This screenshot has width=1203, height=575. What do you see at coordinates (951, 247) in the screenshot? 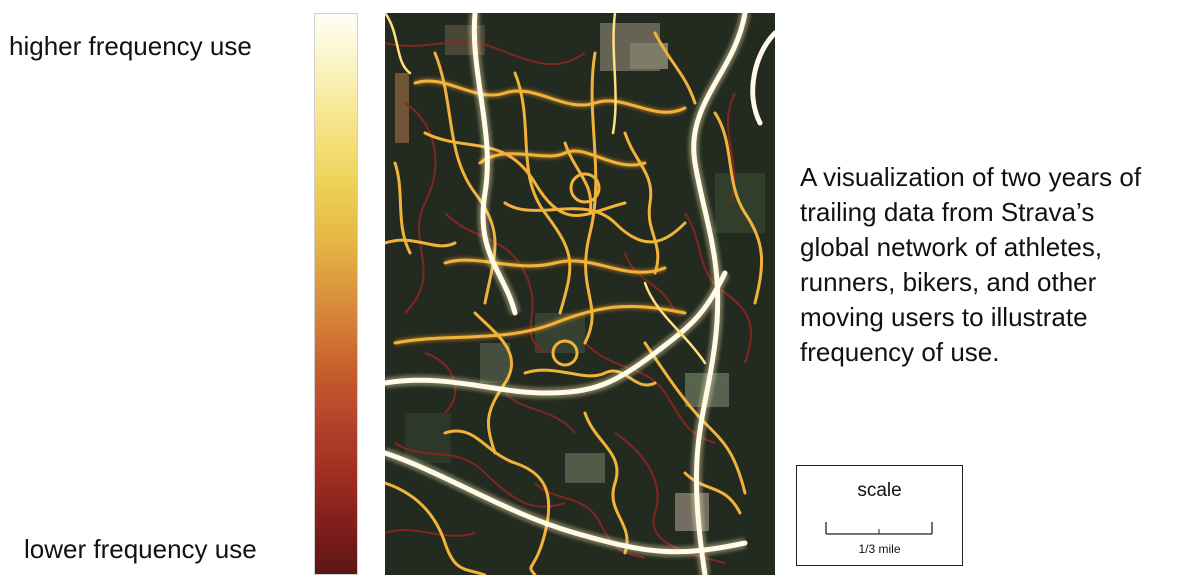
I see `caption-line-3: global network of athletes,` at bounding box center [951, 247].